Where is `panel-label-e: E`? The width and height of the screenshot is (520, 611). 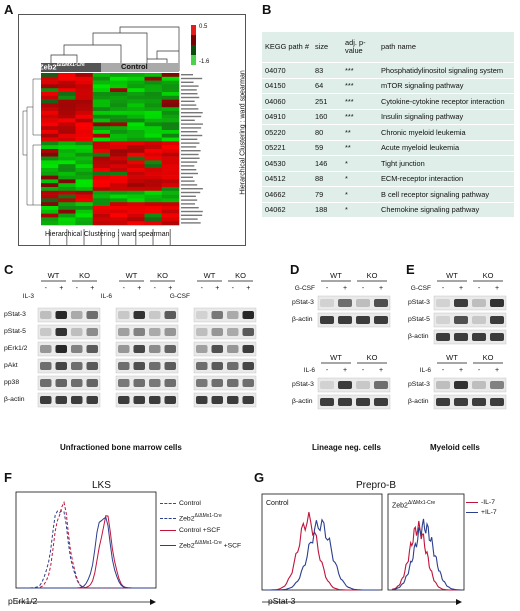 panel-label-e: E is located at coordinates (410, 269).